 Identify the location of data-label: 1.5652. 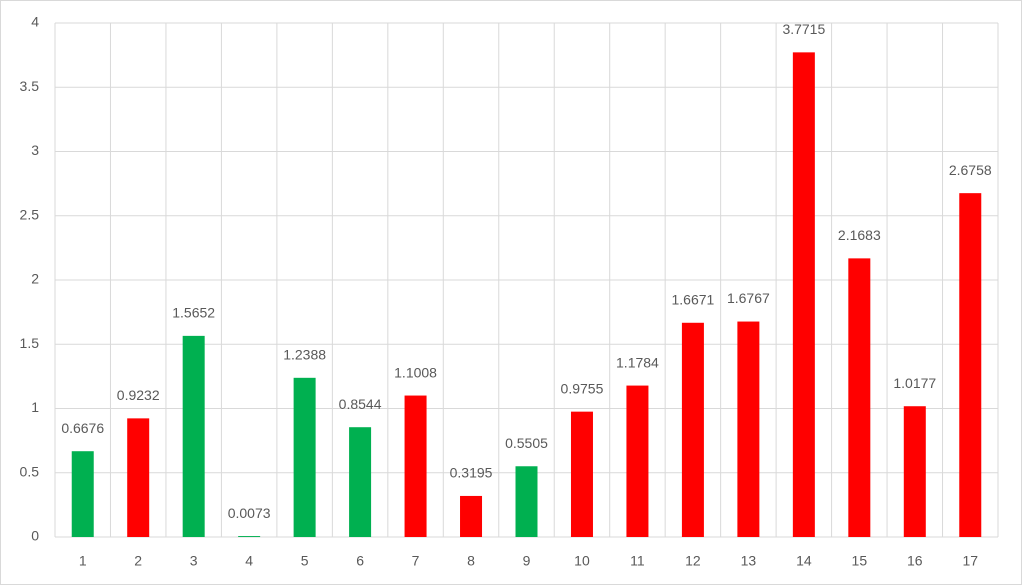
(193, 313).